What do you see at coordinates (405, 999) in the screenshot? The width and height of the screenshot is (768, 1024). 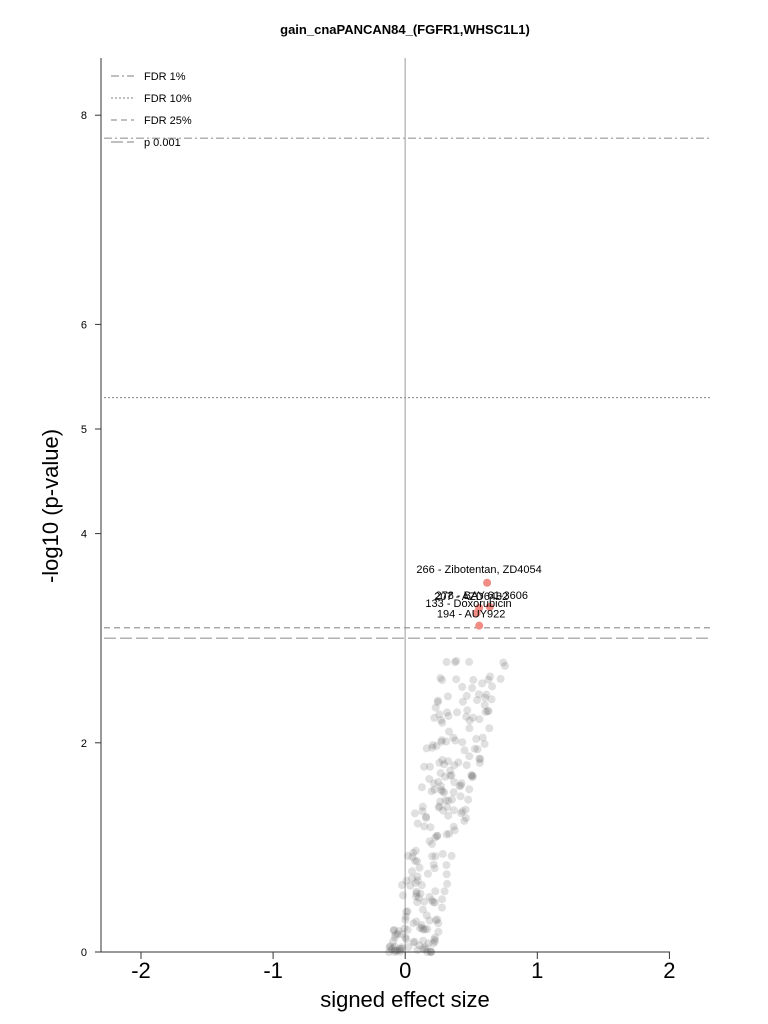 I see `x-axis-label: signed effect size` at bounding box center [405, 999].